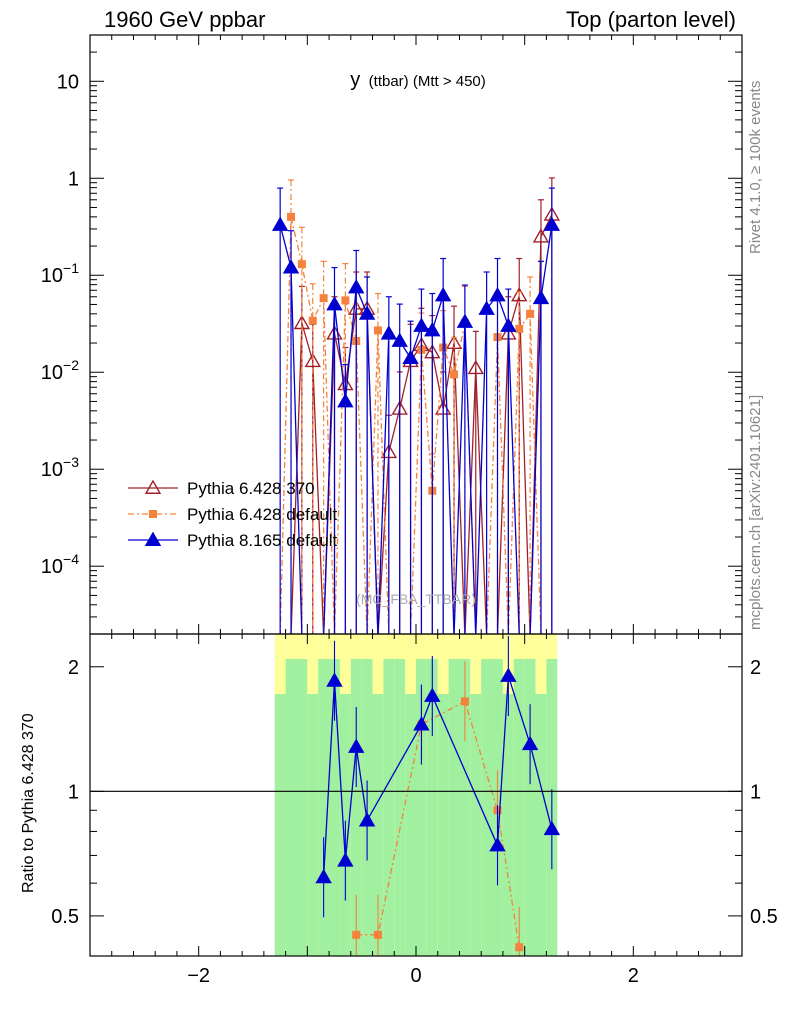 Image resolution: width=786 pixels, height=1024 pixels. I want to click on x-tick-label: 2, so click(633, 976).